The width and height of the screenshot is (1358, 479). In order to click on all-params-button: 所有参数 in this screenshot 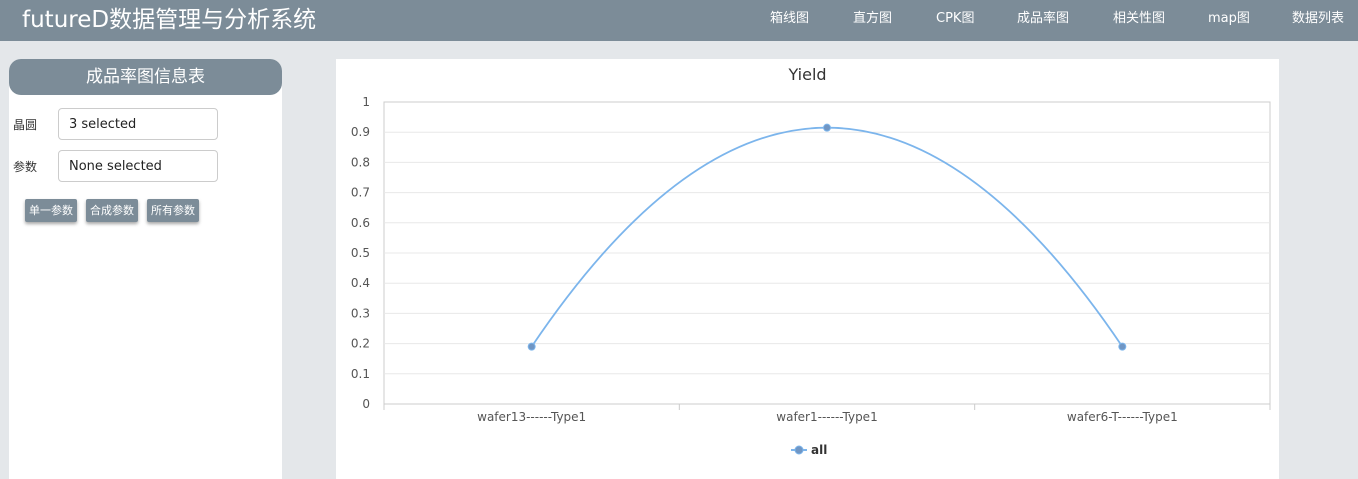, I will do `click(173, 210)`.